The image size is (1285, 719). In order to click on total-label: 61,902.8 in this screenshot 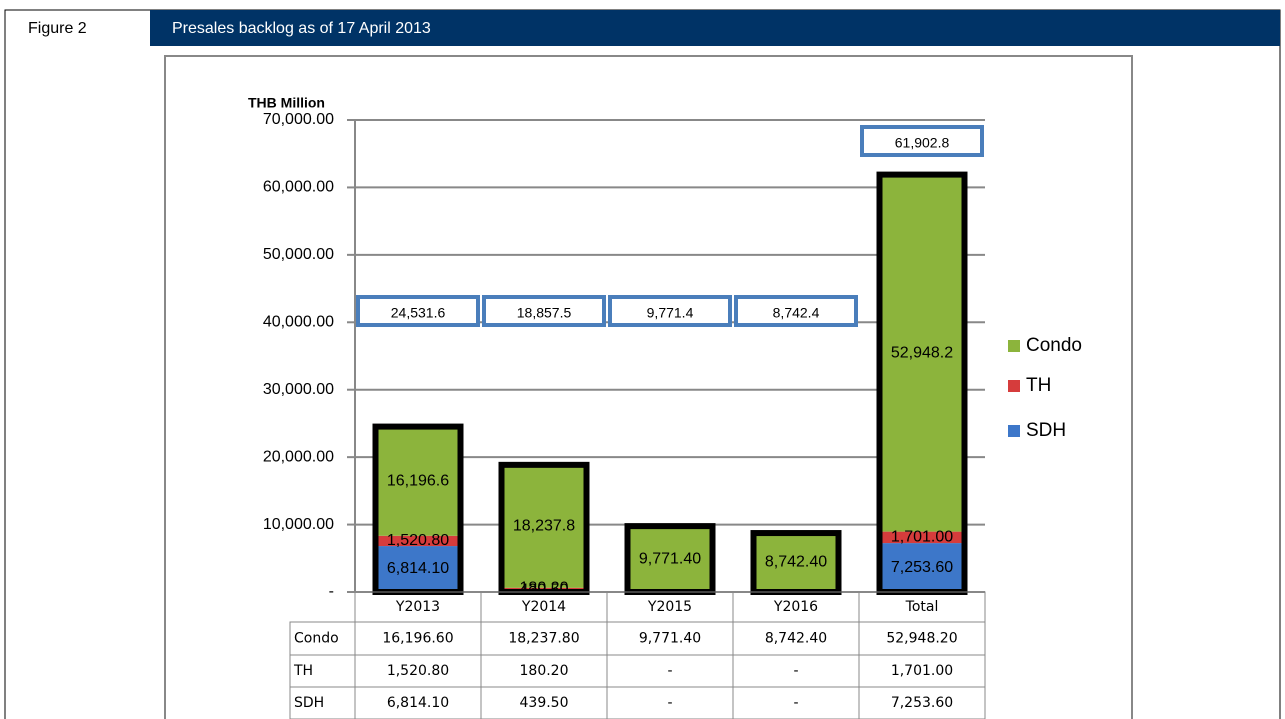, I will do `click(922, 143)`.